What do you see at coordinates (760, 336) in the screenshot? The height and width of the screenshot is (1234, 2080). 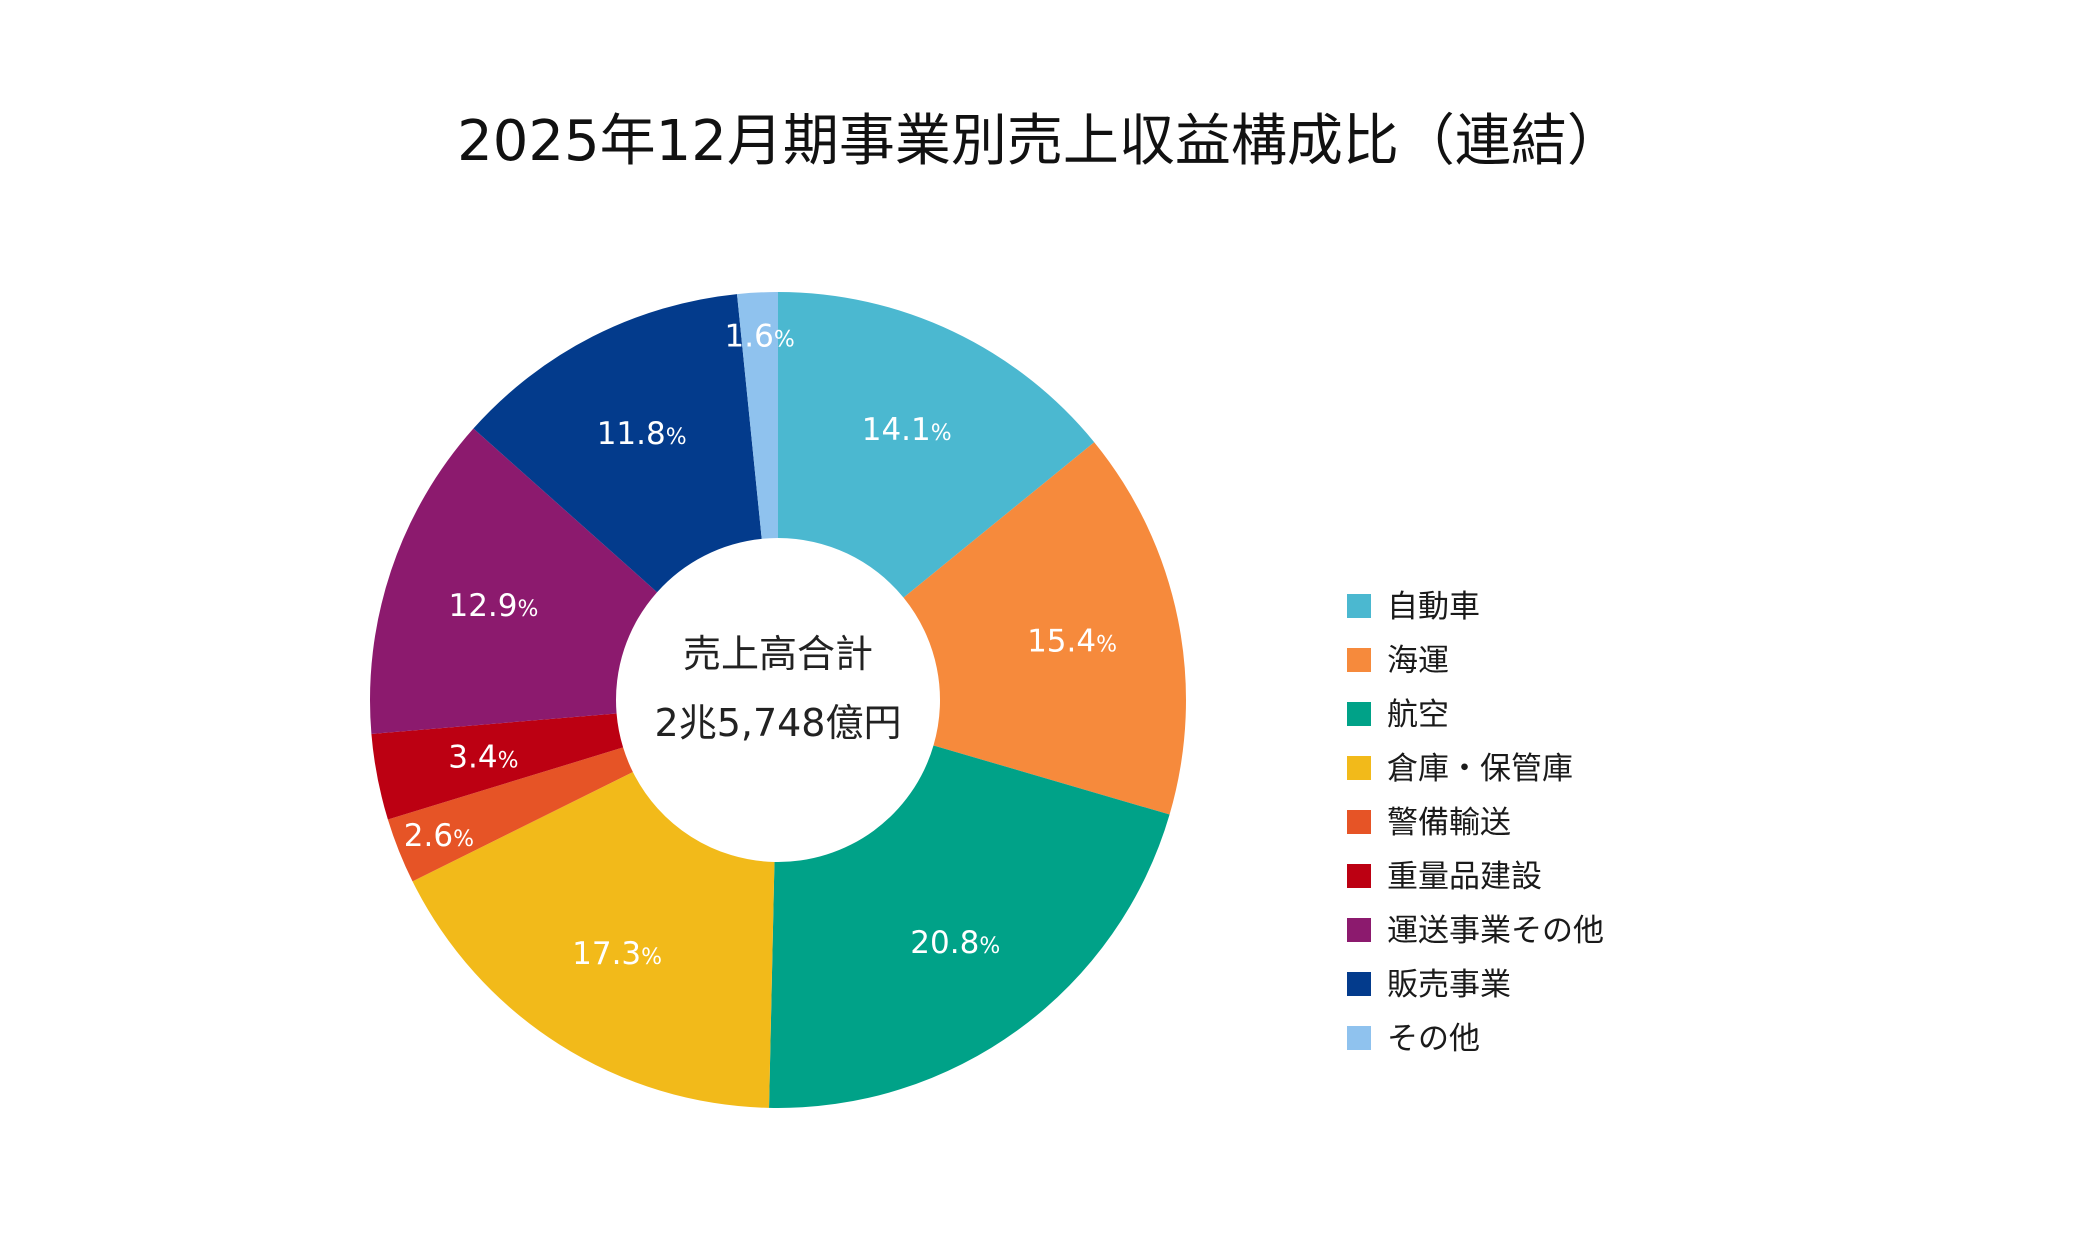 I see `slice-label-9: 1.6%` at bounding box center [760, 336].